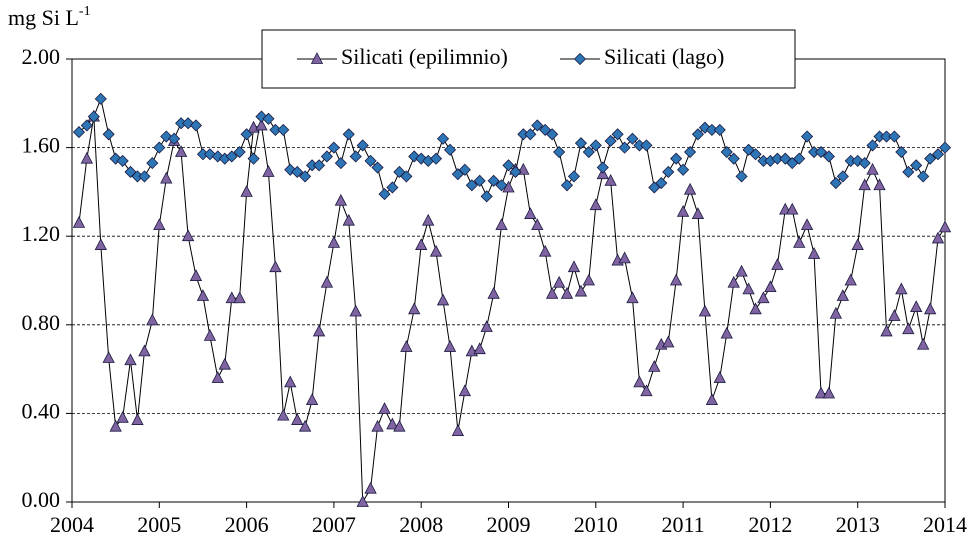 The image size is (975, 549). What do you see at coordinates (509, 524) in the screenshot?
I see `x-tick-label: 2009` at bounding box center [509, 524].